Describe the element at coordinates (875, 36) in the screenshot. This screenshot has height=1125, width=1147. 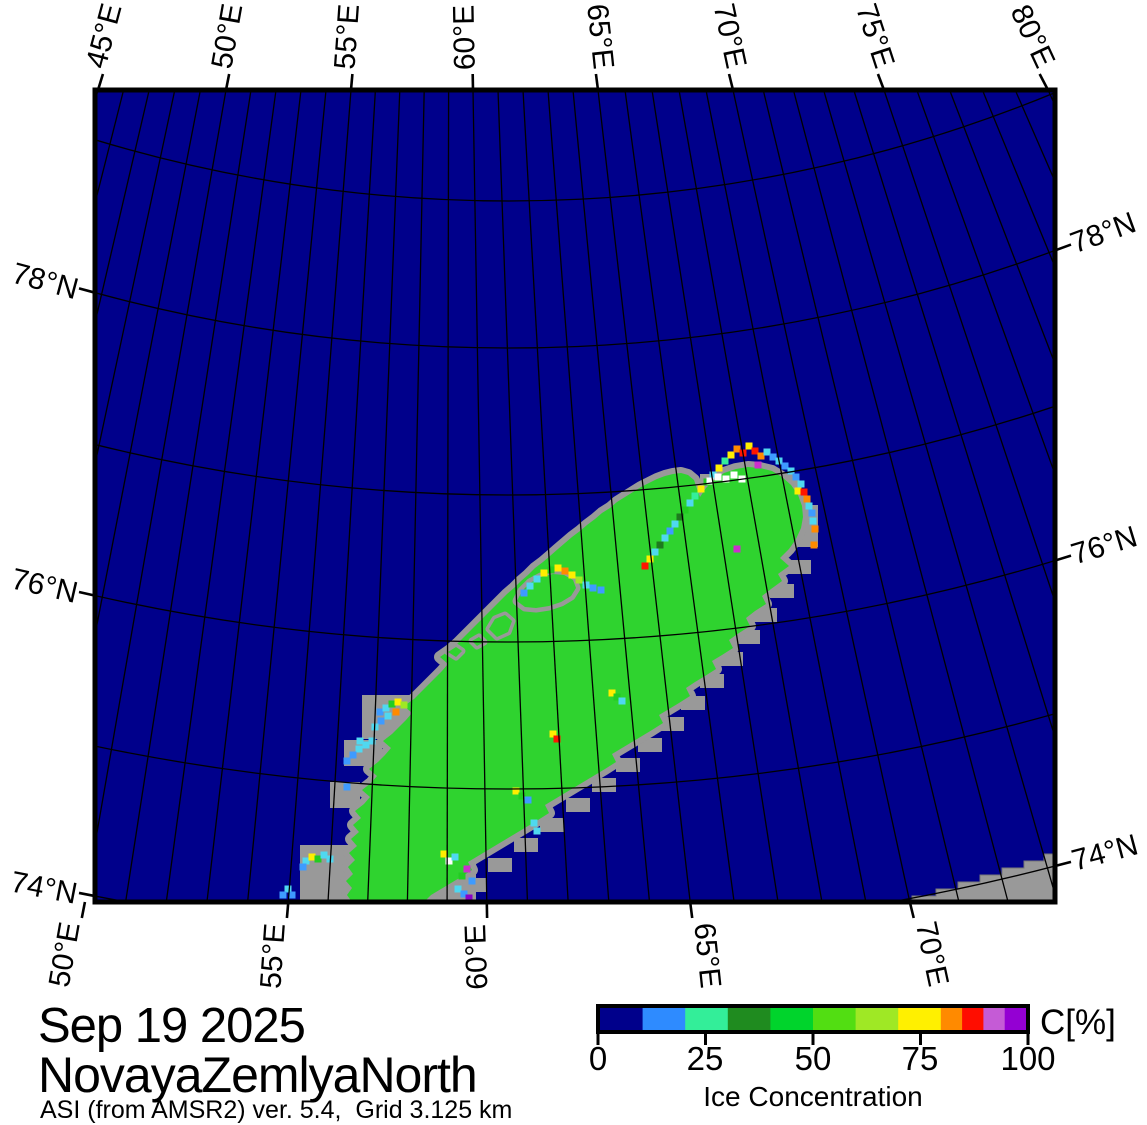
I see `top-axis-label: 75°E` at that location.